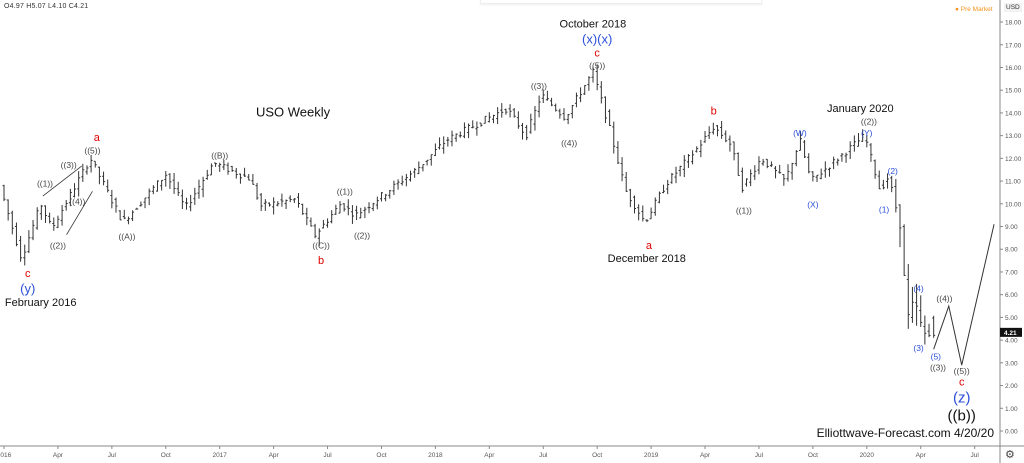 The height and width of the screenshot is (463, 1024). What do you see at coordinates (597, 455) in the screenshot?
I see `x-tick-label: Oct` at bounding box center [597, 455].